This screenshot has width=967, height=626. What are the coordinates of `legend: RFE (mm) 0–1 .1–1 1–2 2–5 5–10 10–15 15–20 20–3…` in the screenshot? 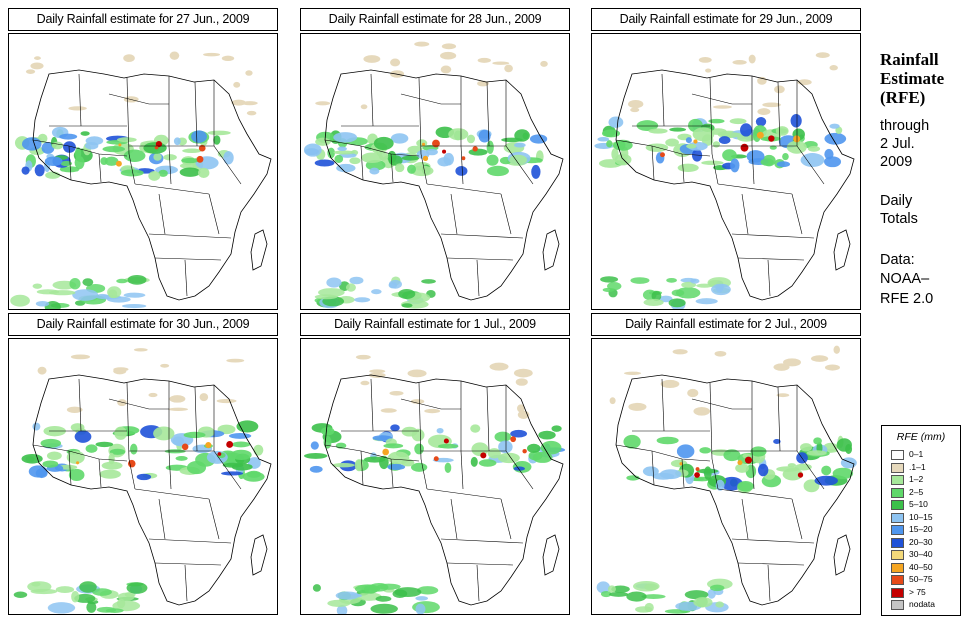 It's located at (921, 520).